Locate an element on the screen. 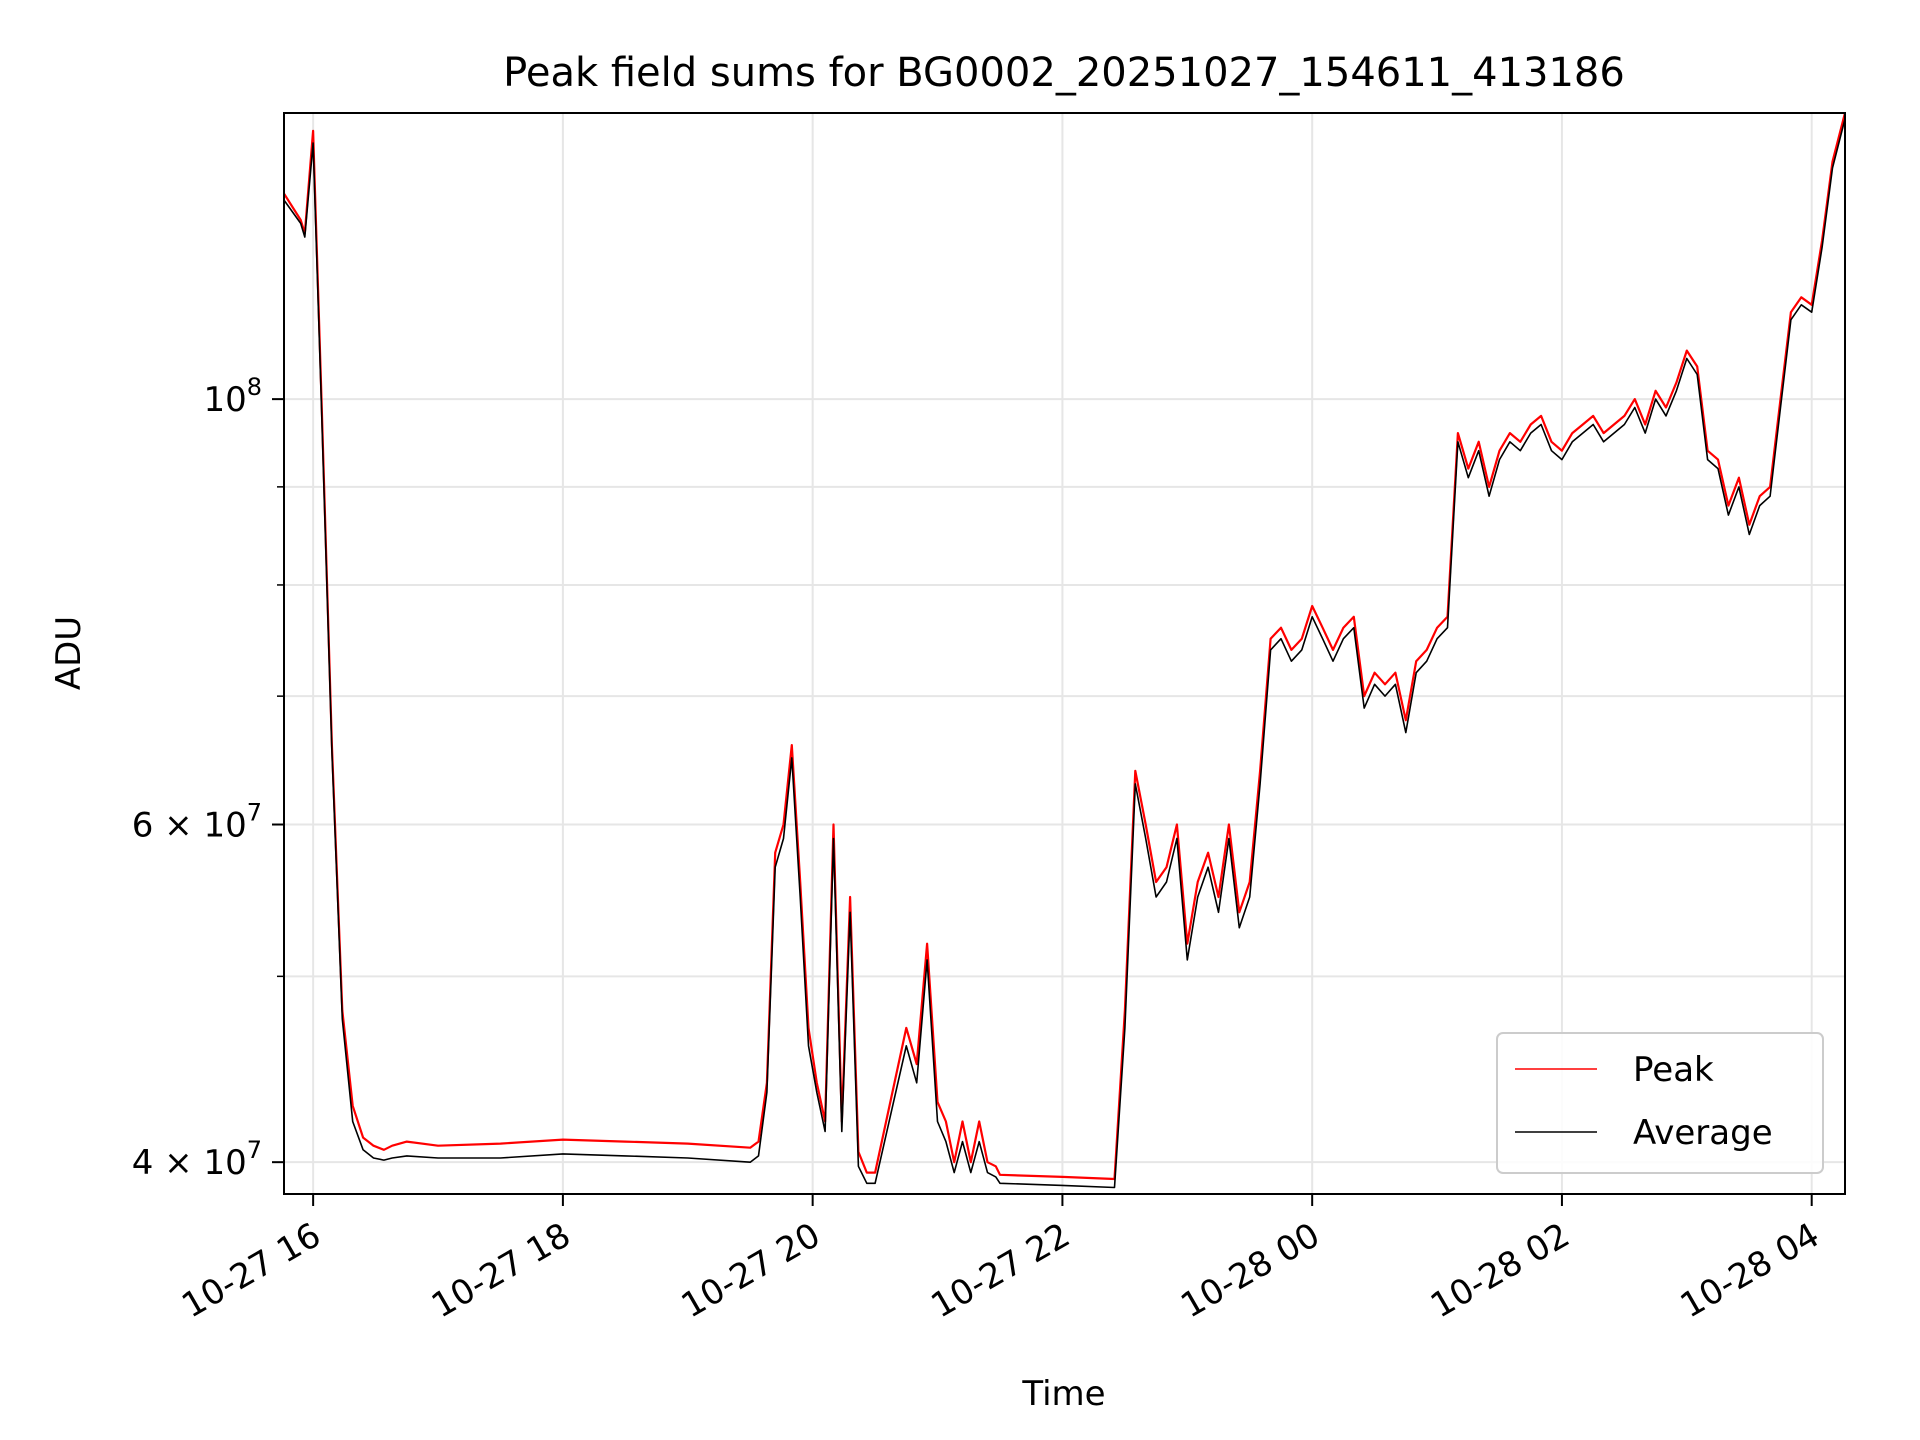  y-tick-label-base: 4 × 10 is located at coordinates (189, 1163).